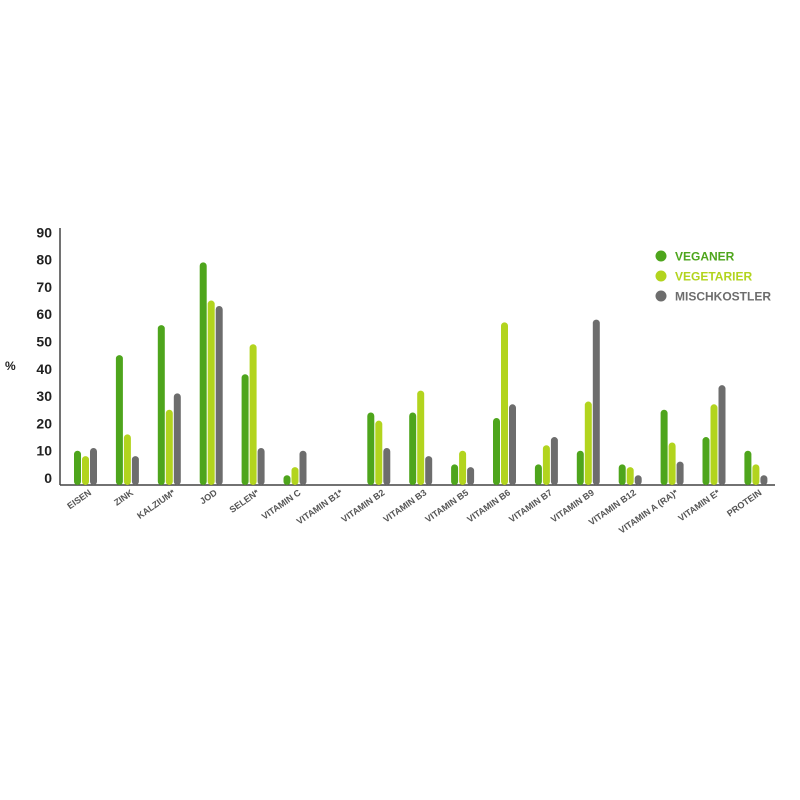 Image resolution: width=800 pixels, height=800 pixels. What do you see at coordinates (44, 423) in the screenshot?
I see `y-tick-label: 20` at bounding box center [44, 423].